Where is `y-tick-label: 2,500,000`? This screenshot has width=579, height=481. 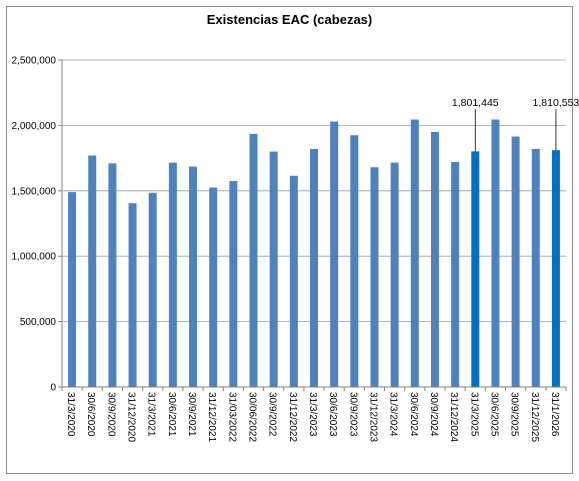
y-tick-label: 2,500,000 is located at coordinates (34, 61).